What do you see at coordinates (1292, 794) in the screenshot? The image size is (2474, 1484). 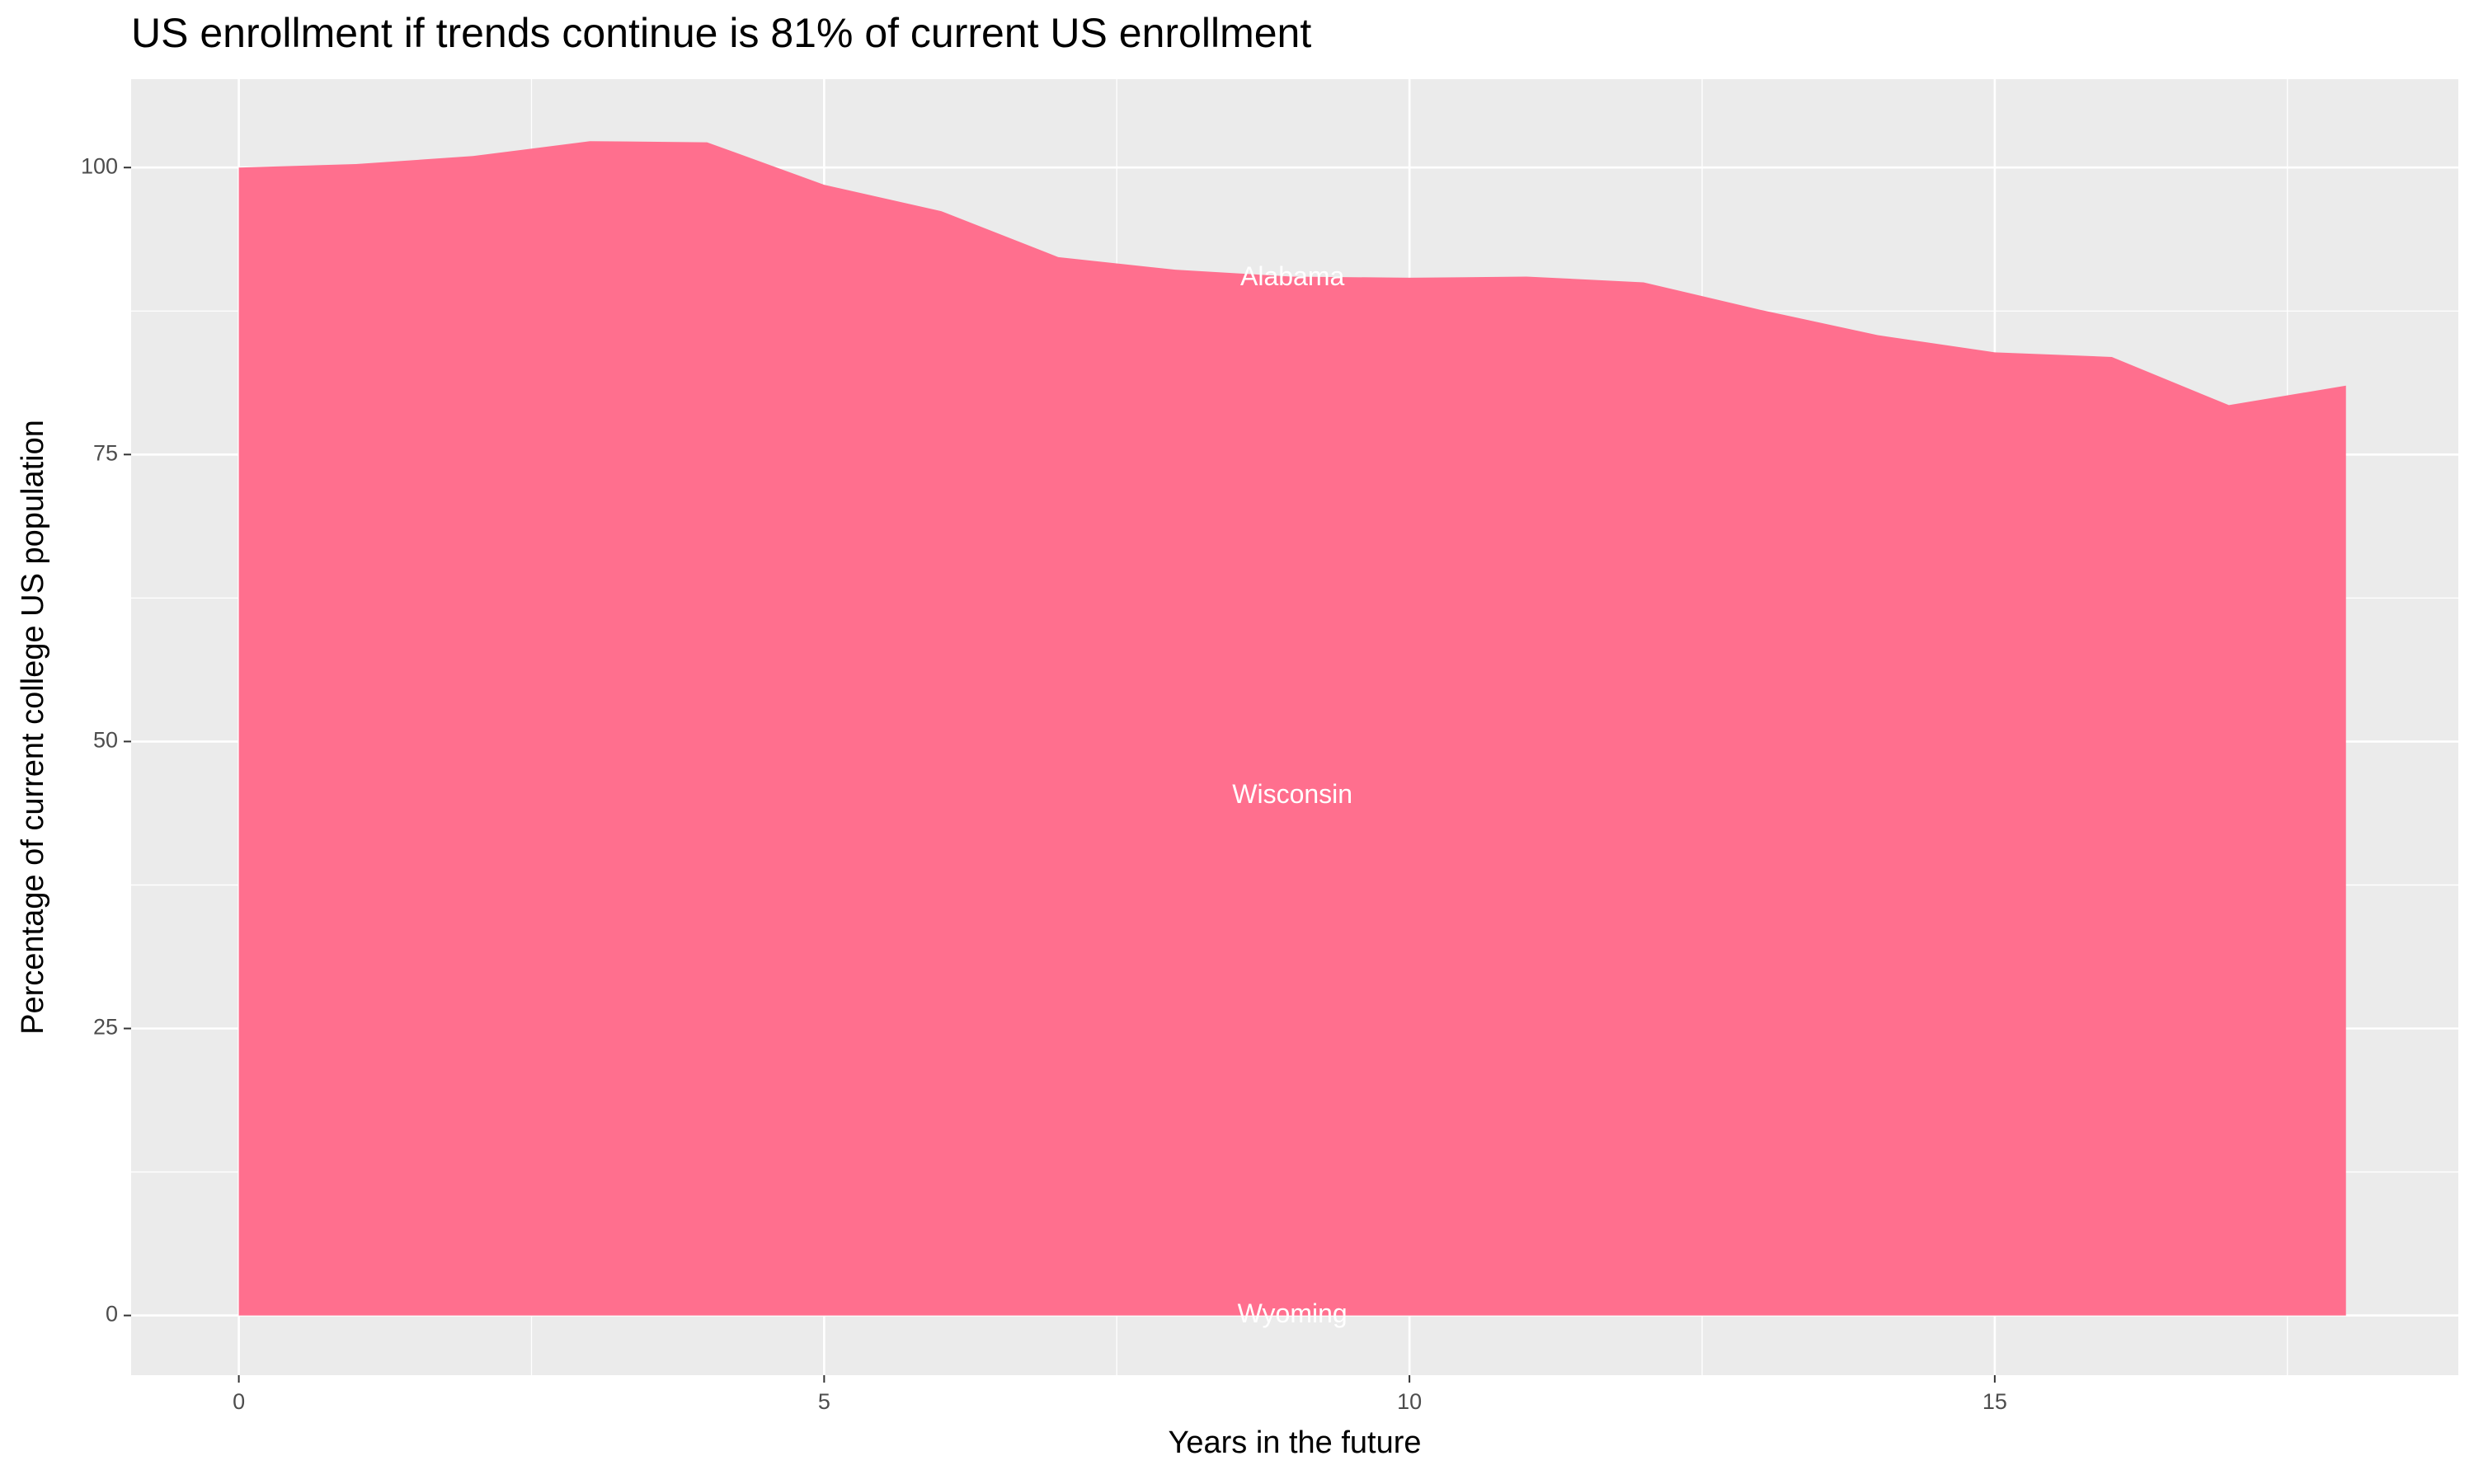 I see `area-label: Wisconsin` at bounding box center [1292, 794].